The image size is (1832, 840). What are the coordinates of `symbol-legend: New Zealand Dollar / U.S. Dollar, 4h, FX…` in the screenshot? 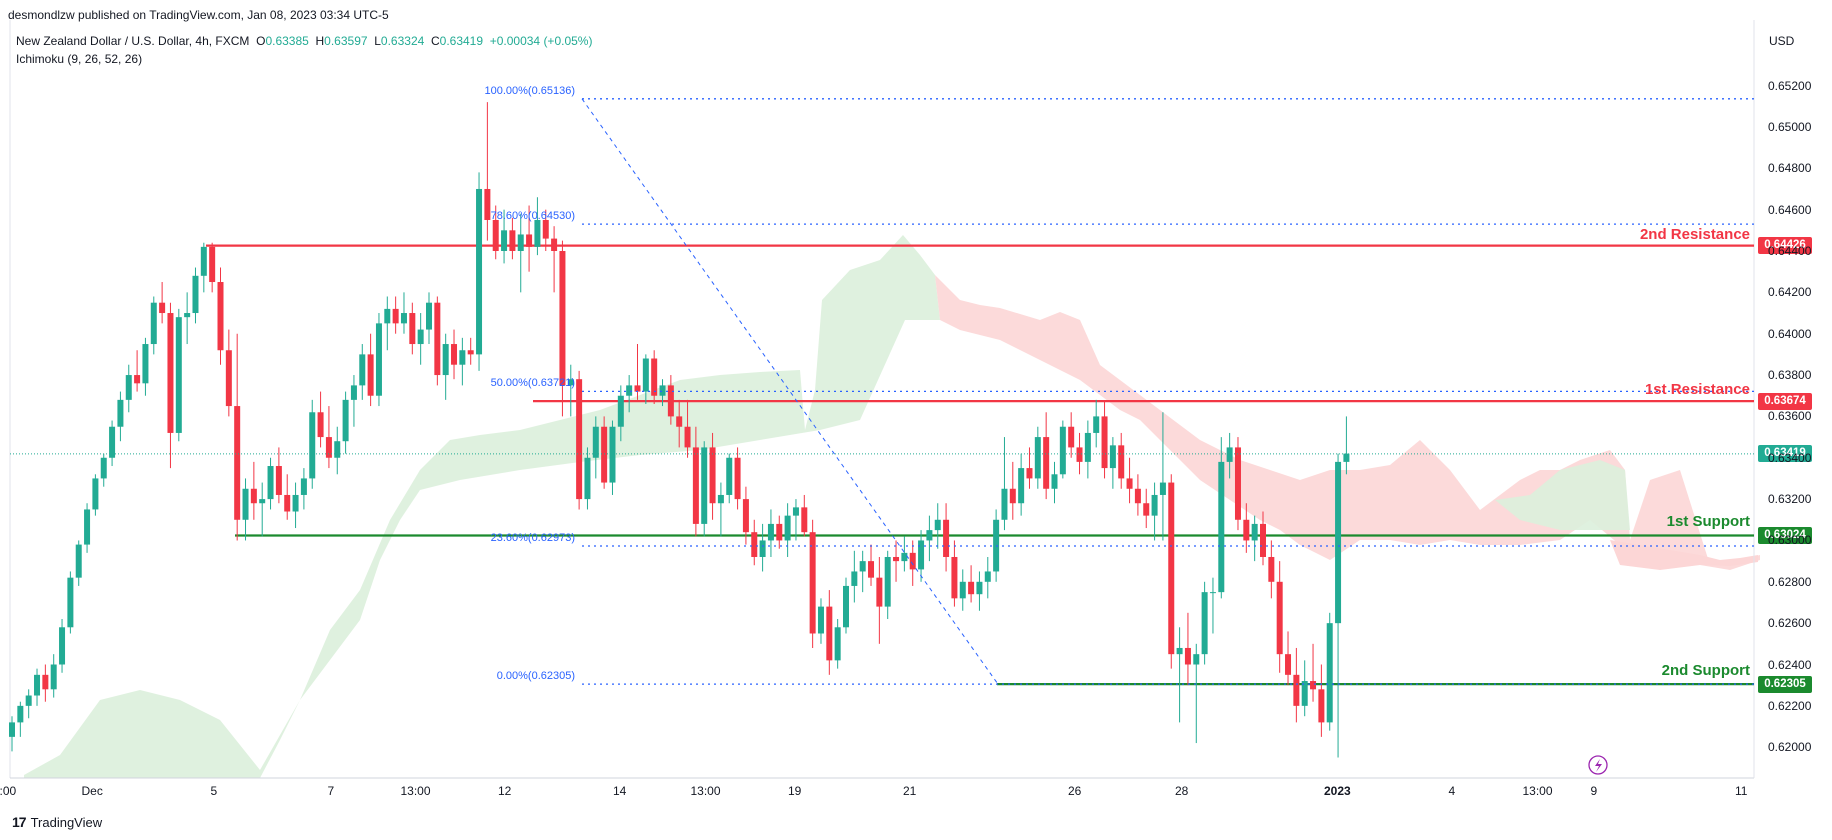 It's located at (304, 41).